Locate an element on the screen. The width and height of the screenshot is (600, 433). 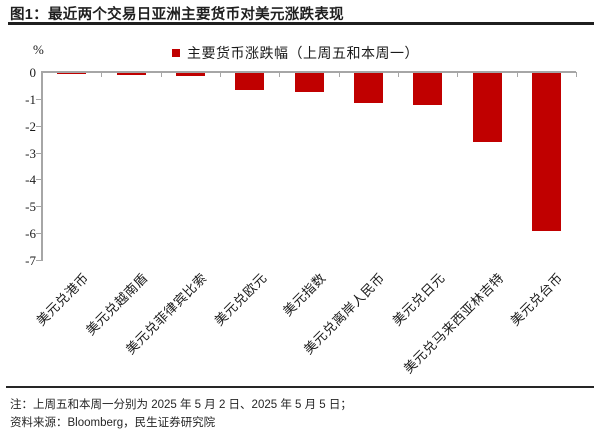
source-note: 资料来源：Bloomberg，民生证券研究院 is located at coordinates (113, 423).